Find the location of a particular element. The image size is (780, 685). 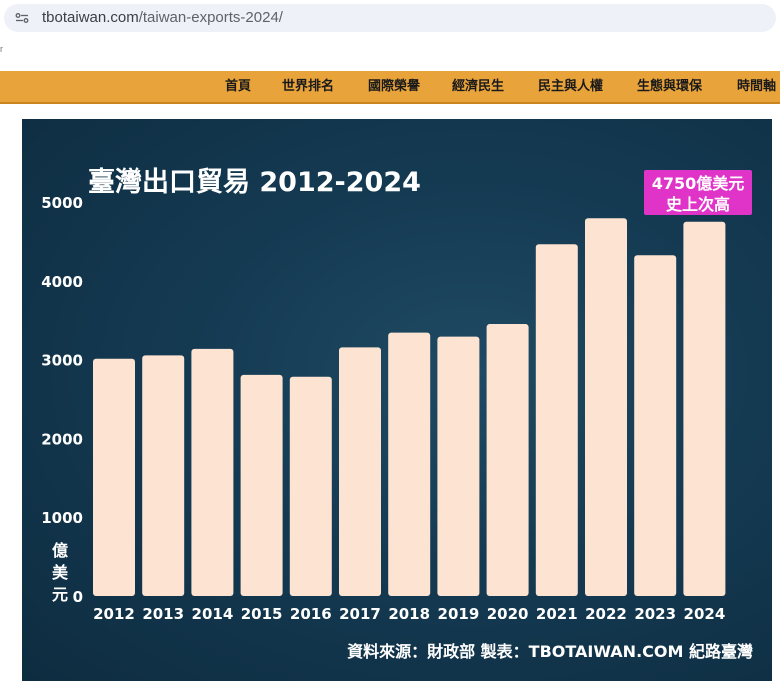

y-tick-label: 0 is located at coordinates (78, 597).